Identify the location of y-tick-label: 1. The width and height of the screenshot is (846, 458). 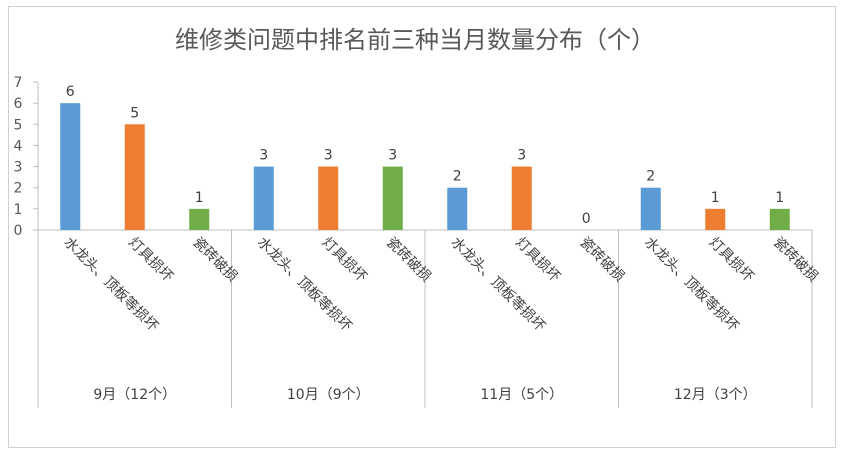
(18, 210).